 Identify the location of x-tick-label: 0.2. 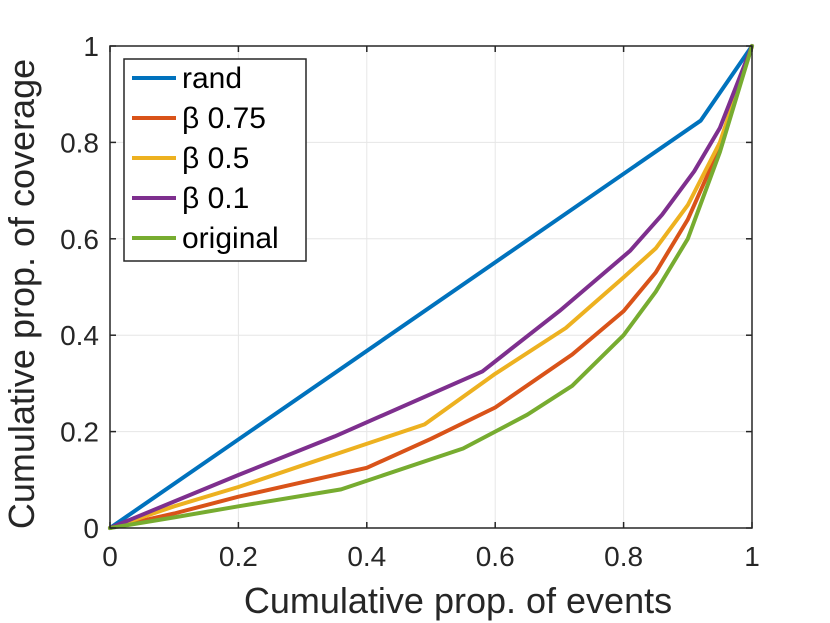
(238, 556).